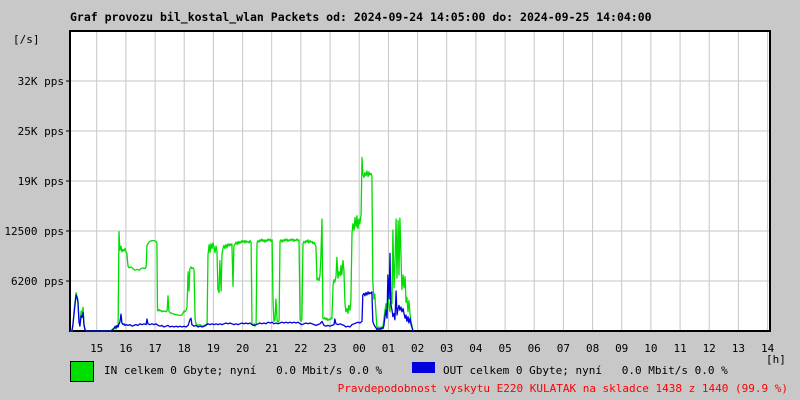  I want to click on y-tick-label: 32K pps, so click(41, 81).